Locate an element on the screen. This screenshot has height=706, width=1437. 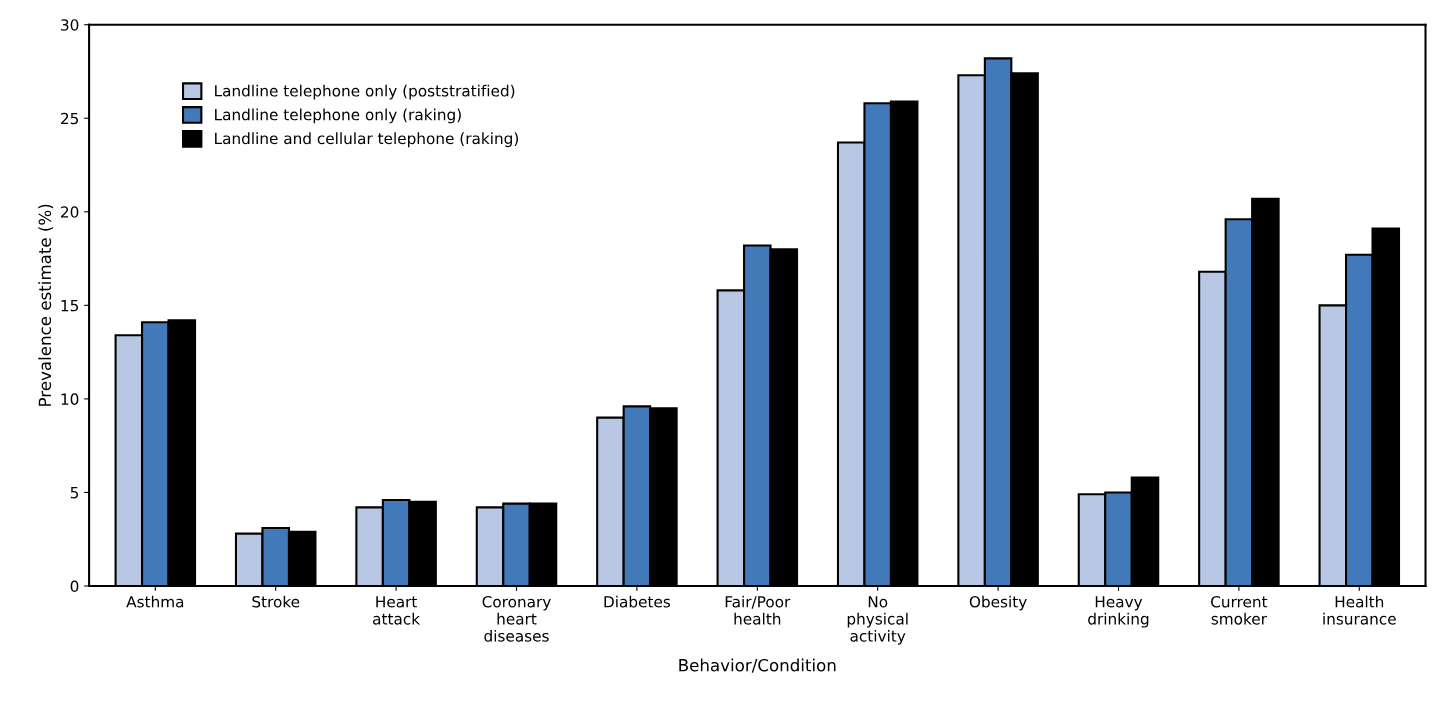
y-tick-label: 0 is located at coordinates (74, 586).